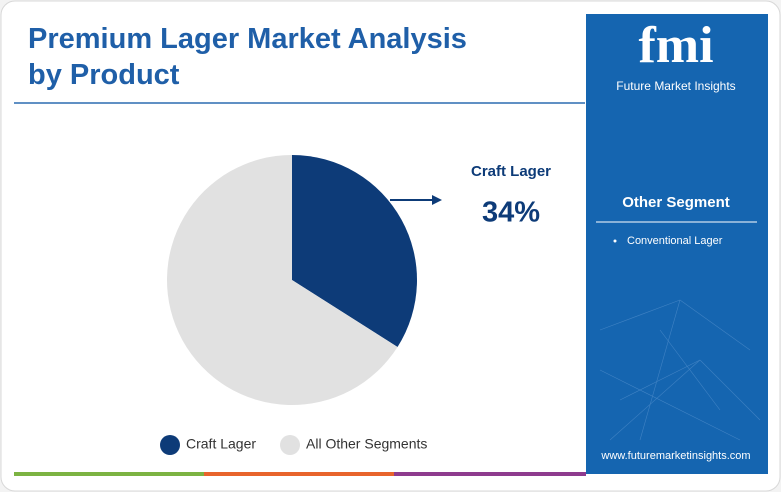 This screenshot has height=492, width=781. Describe the element at coordinates (437, 200) in the screenshot. I see `callout-arrowhead` at that location.